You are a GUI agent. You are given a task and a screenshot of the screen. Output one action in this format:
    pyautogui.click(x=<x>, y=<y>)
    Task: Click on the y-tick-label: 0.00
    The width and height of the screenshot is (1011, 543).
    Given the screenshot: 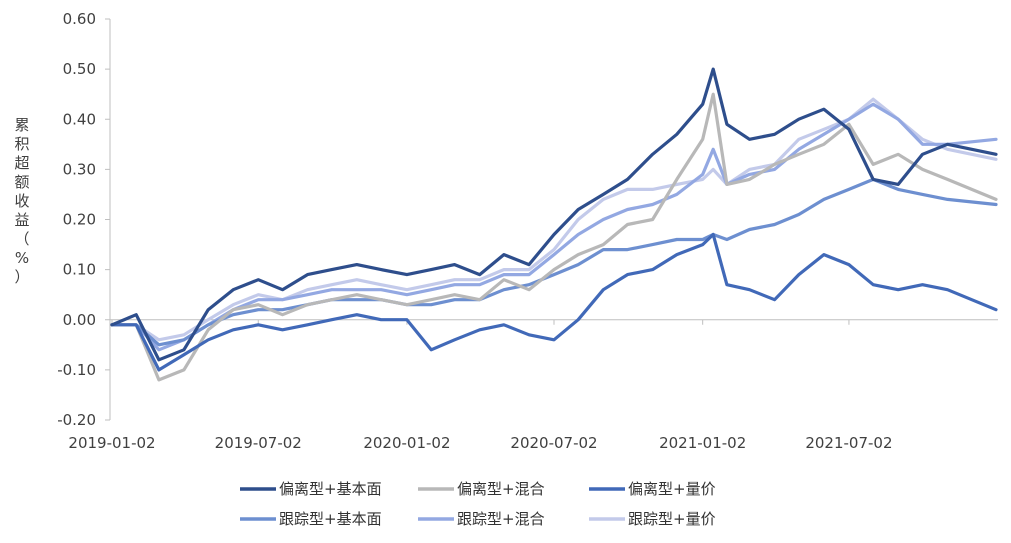 What is the action you would take?
    pyautogui.click(x=79, y=320)
    